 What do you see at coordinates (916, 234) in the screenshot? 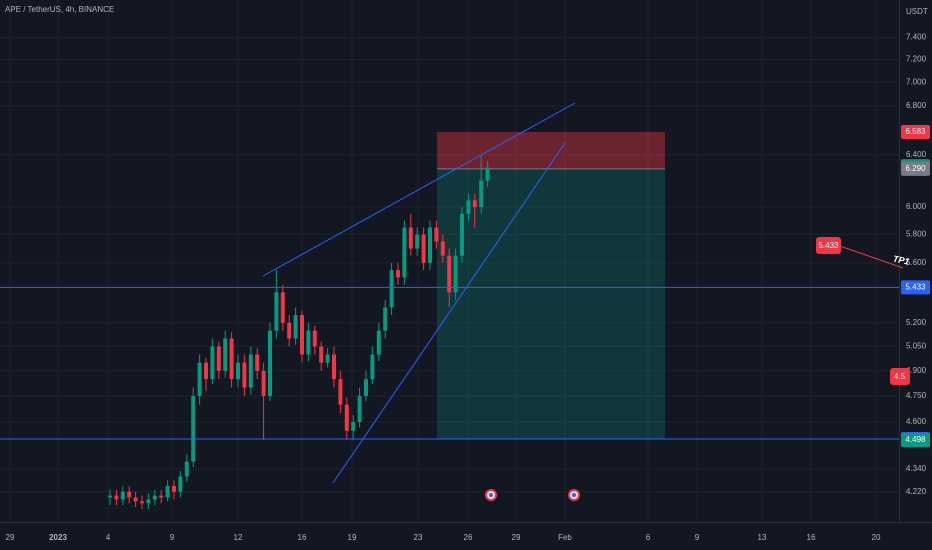
I see `y-tick-label: 5.800` at bounding box center [916, 234].